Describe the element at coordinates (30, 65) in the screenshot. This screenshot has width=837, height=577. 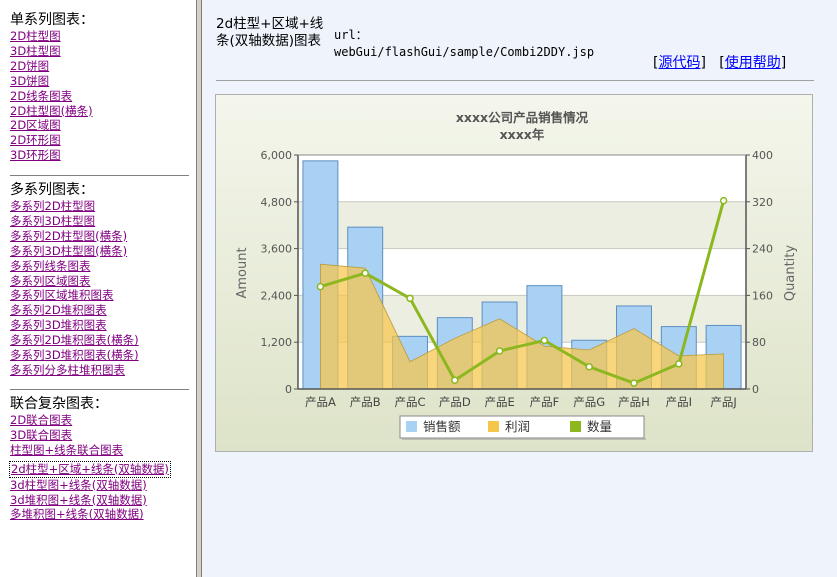
I see `sidebar-link: 2D饼图` at that location.